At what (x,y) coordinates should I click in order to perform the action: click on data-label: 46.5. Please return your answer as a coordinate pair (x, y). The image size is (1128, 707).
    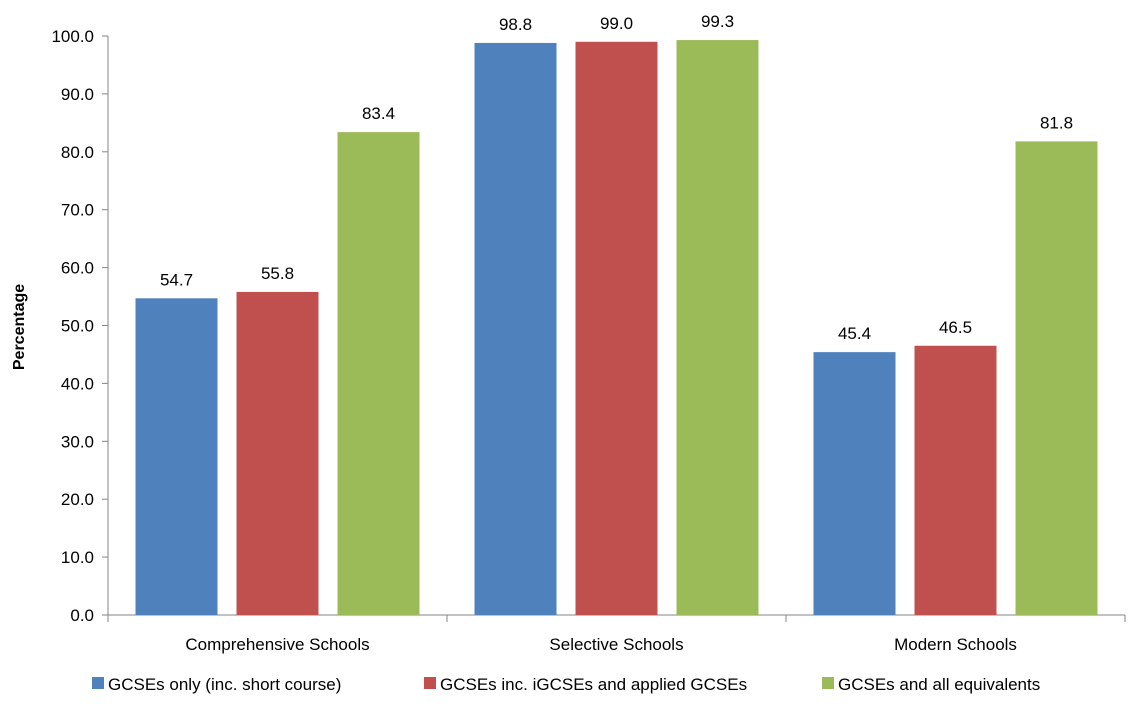
    Looking at the image, I should click on (955, 327).